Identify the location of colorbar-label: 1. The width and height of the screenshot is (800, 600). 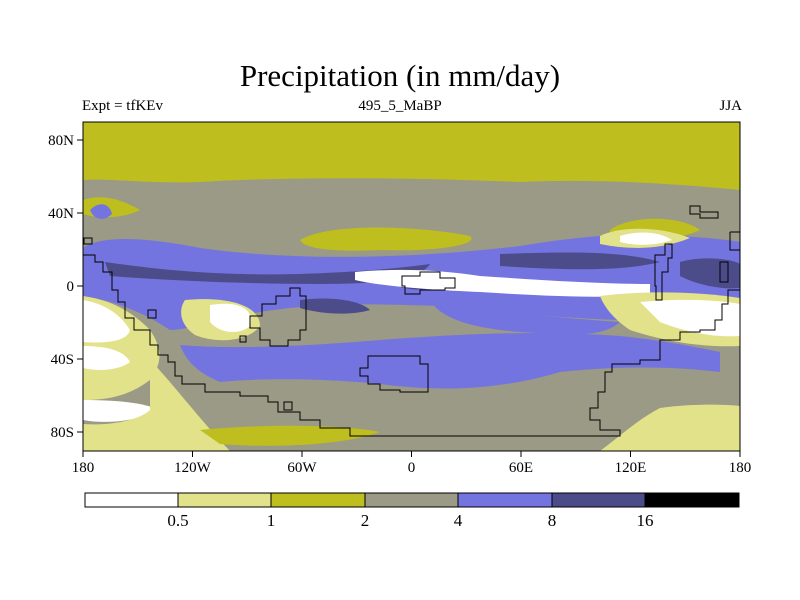
(271, 520).